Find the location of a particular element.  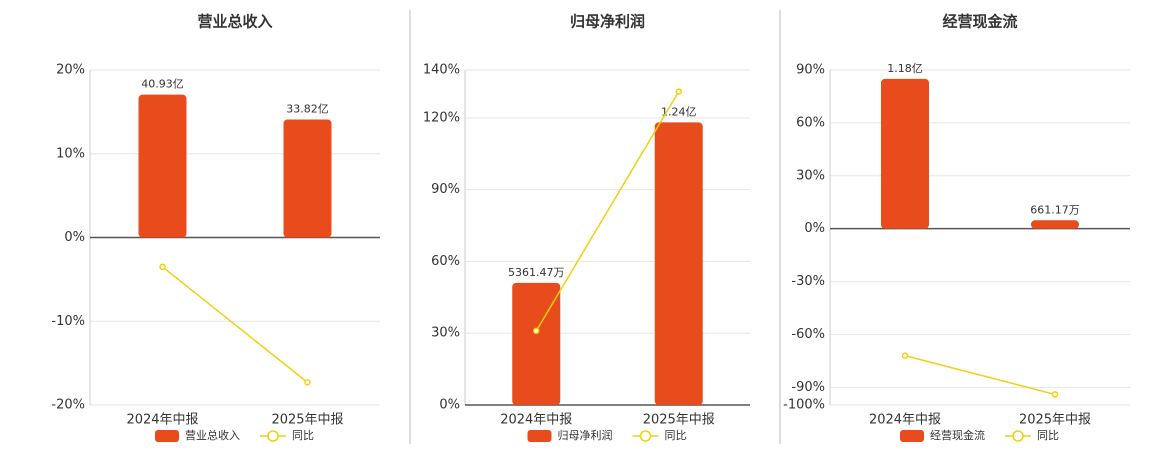

value-label: 40.93亿 is located at coordinates (162, 84).